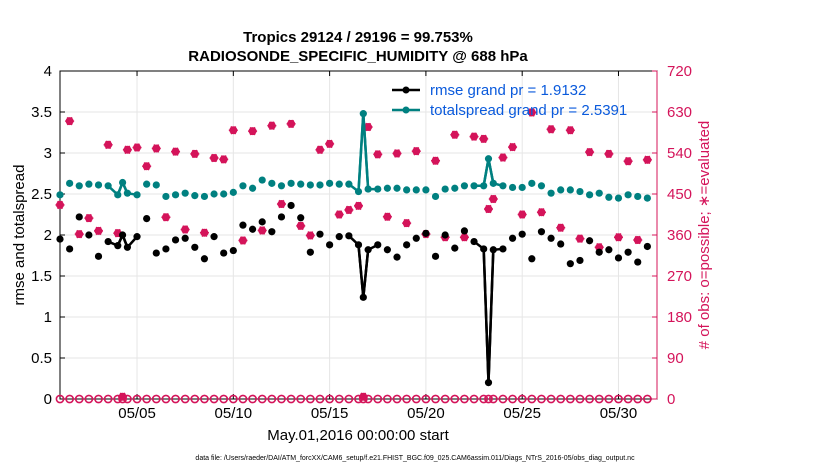 The height and width of the screenshot is (470, 830). Describe the element at coordinates (41, 358) in the screenshot. I see `y-left-tick-label: 0.5` at that location.